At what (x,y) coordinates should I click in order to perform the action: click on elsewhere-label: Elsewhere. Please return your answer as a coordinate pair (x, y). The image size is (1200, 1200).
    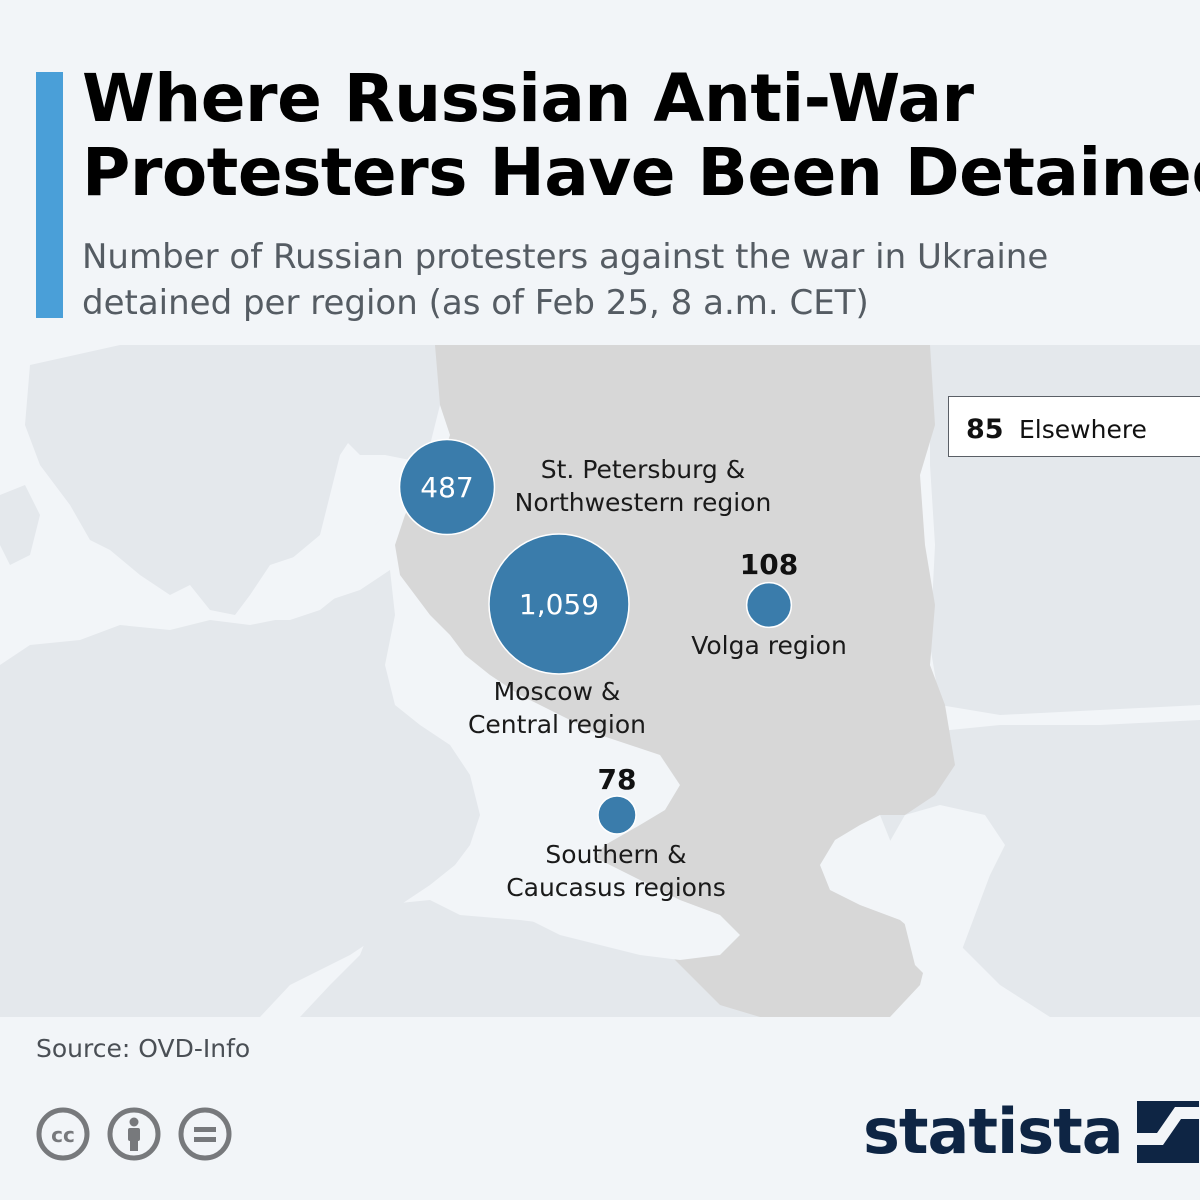
    Looking at the image, I should click on (1083, 429).